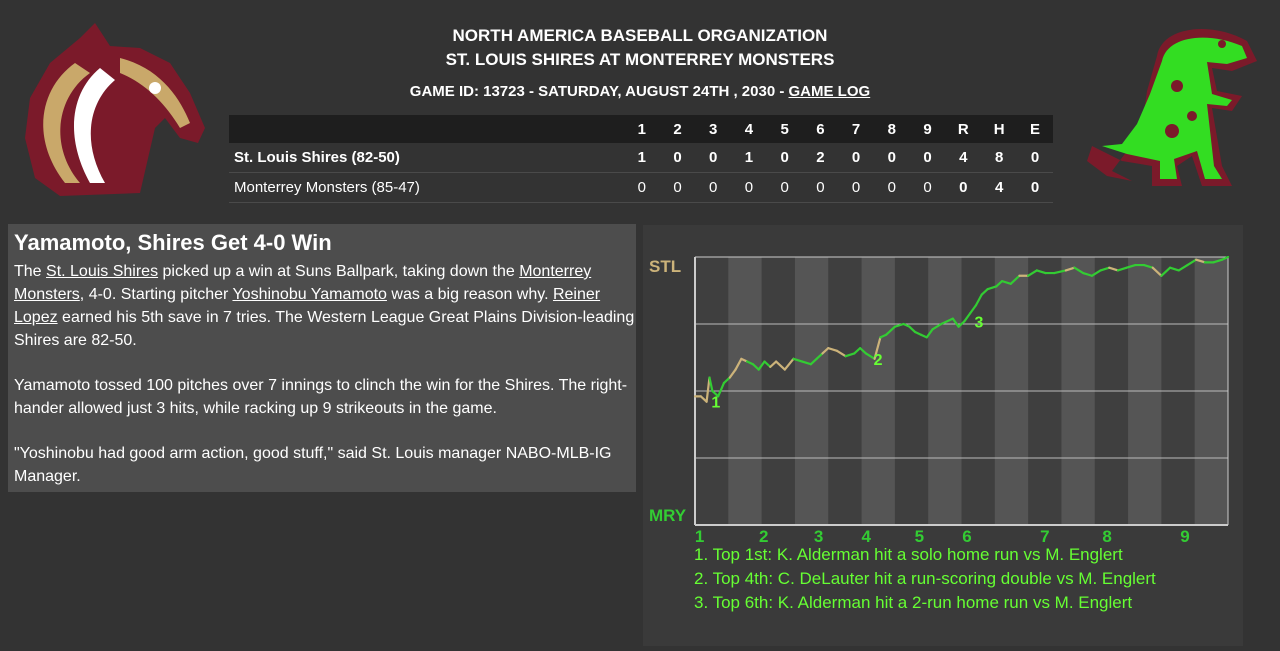 The image size is (1280, 651). What do you see at coordinates (820, 129) in the screenshot?
I see `inning-6-header: 6` at bounding box center [820, 129].